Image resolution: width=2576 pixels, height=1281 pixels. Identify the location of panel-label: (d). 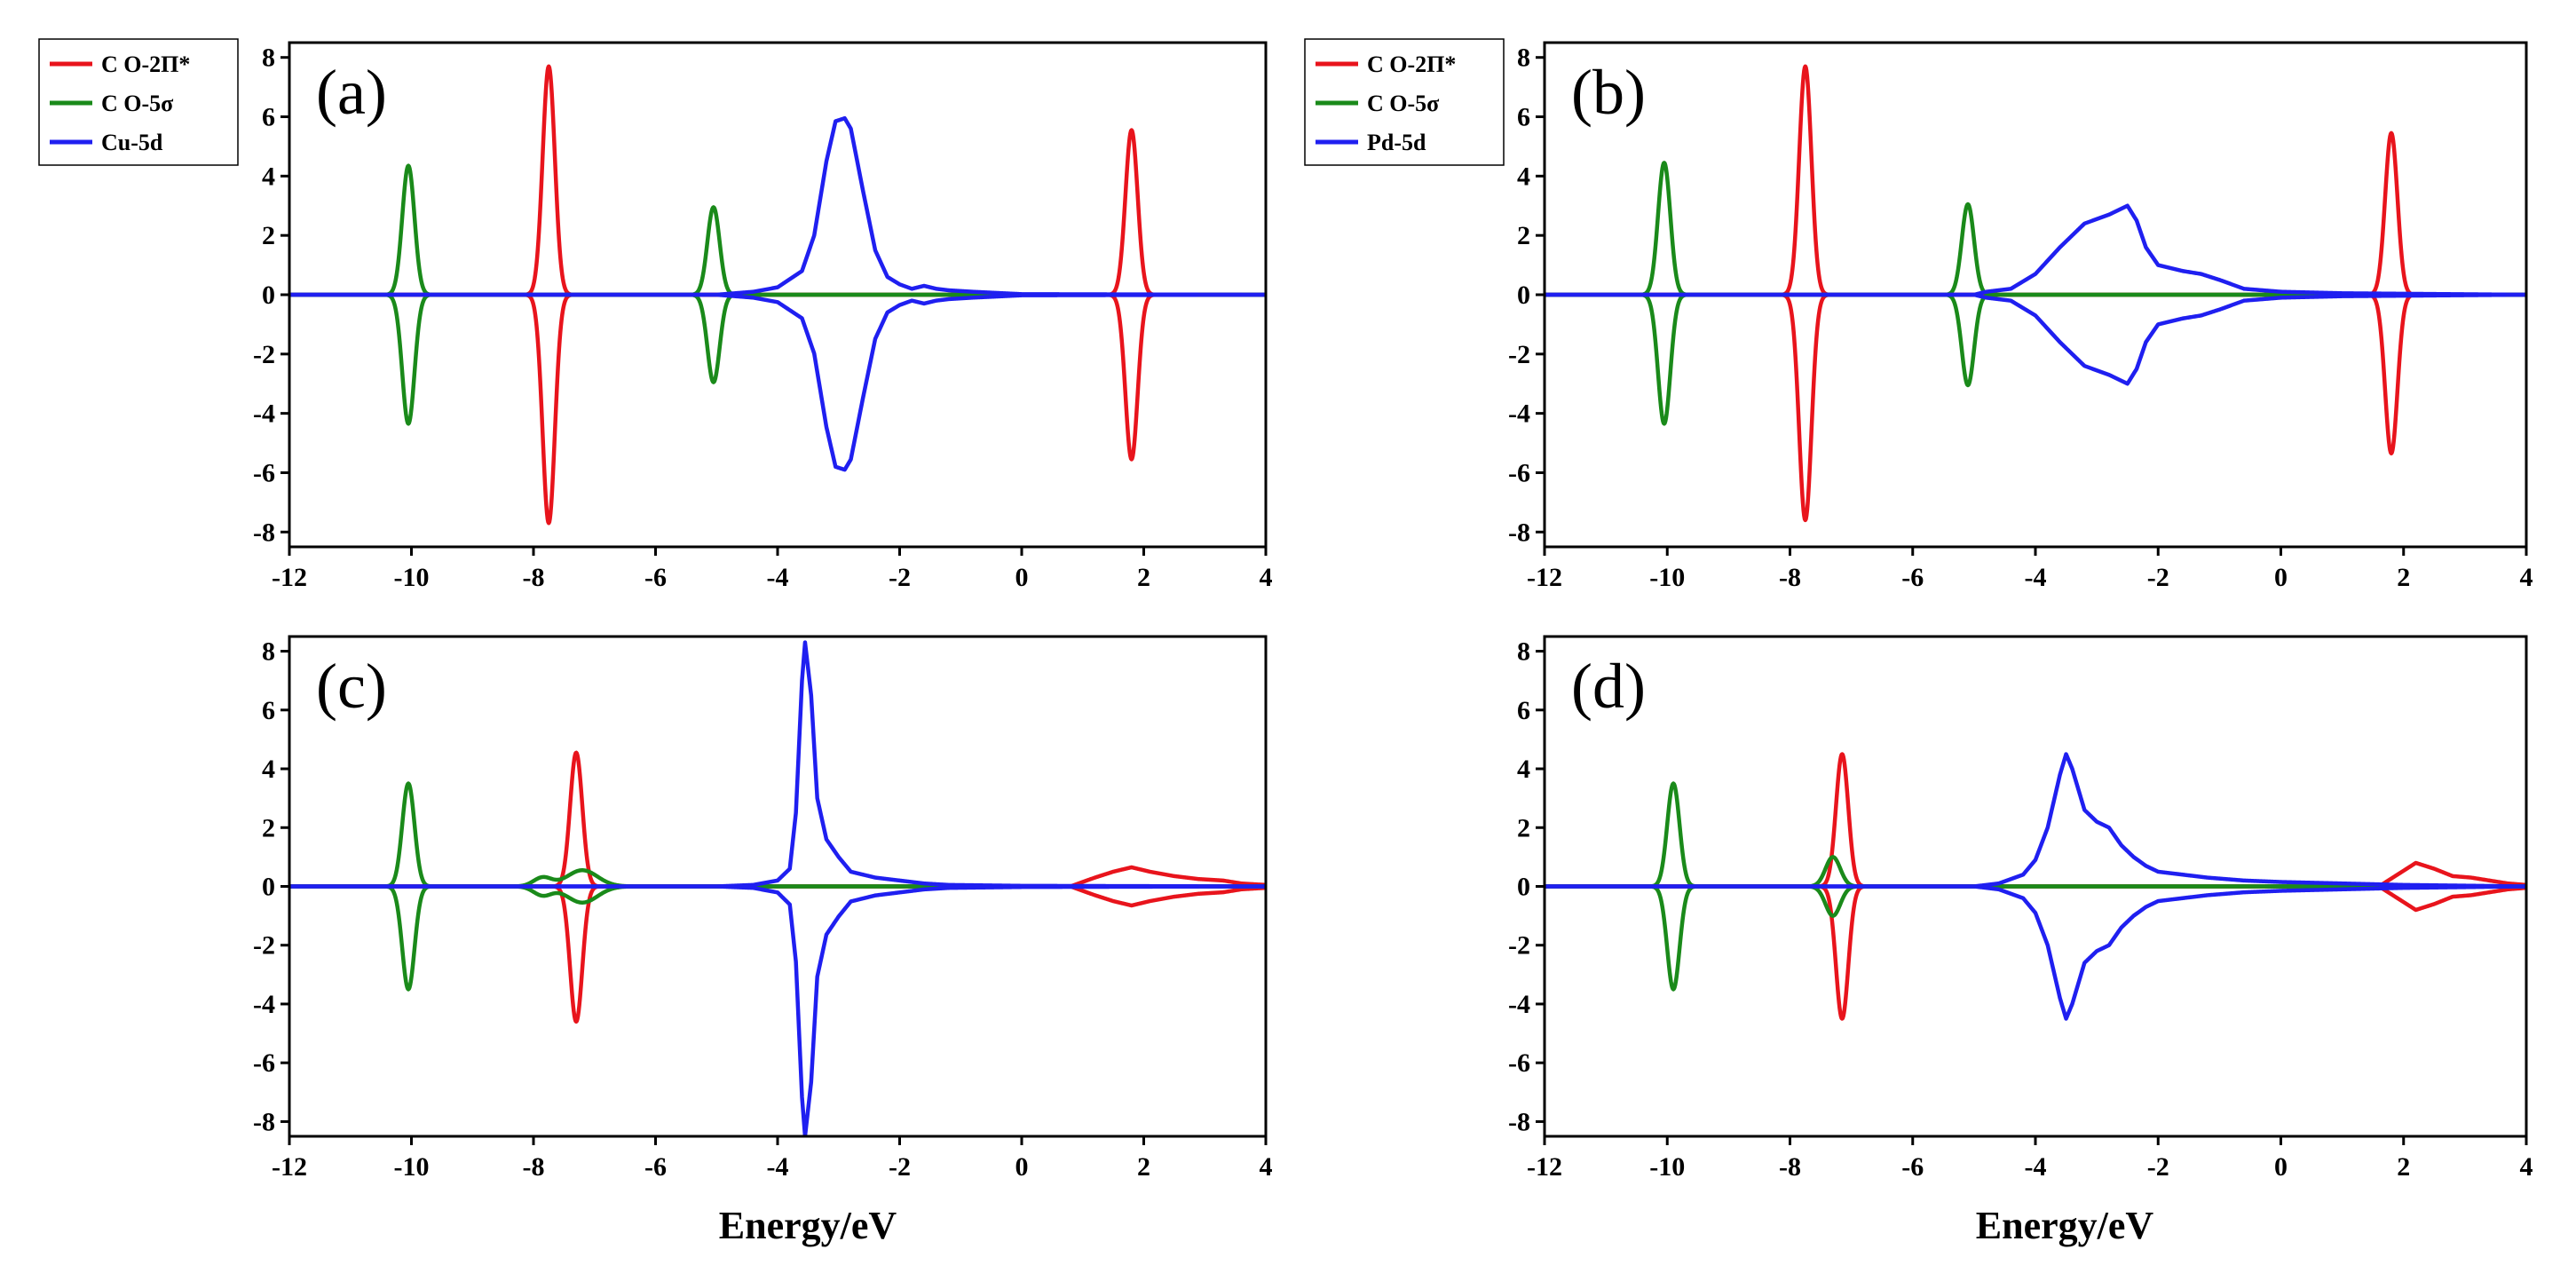
(1608, 686).